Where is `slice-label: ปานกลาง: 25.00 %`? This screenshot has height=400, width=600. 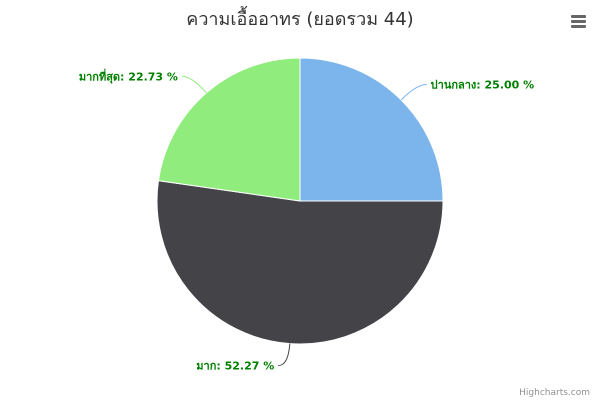 slice-label: ปานกลาง: 25.00 % is located at coordinates (483, 84).